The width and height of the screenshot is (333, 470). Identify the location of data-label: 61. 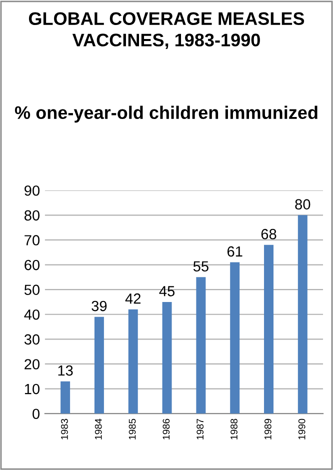
(234, 251).